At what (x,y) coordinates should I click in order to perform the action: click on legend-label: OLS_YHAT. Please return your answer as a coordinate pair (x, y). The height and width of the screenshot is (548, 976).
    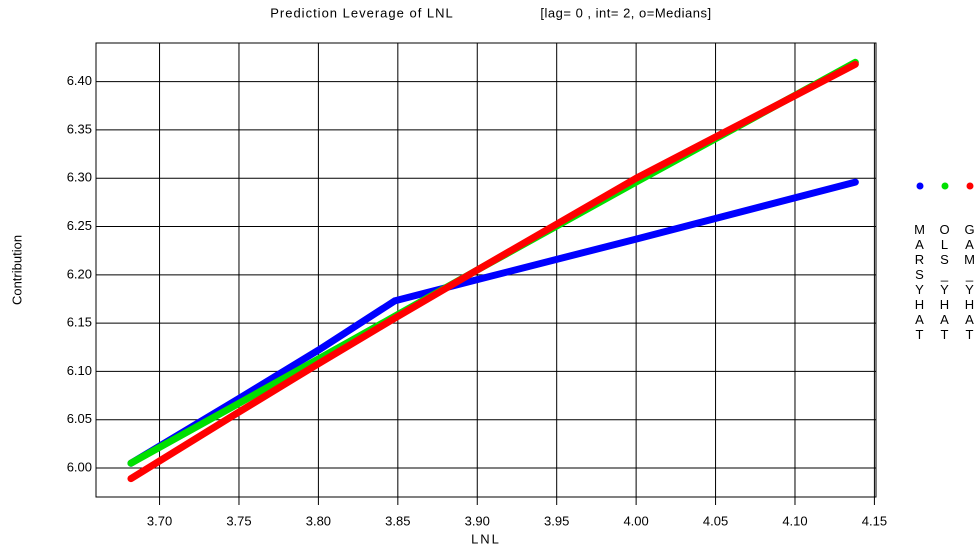
    Looking at the image, I should click on (944, 282).